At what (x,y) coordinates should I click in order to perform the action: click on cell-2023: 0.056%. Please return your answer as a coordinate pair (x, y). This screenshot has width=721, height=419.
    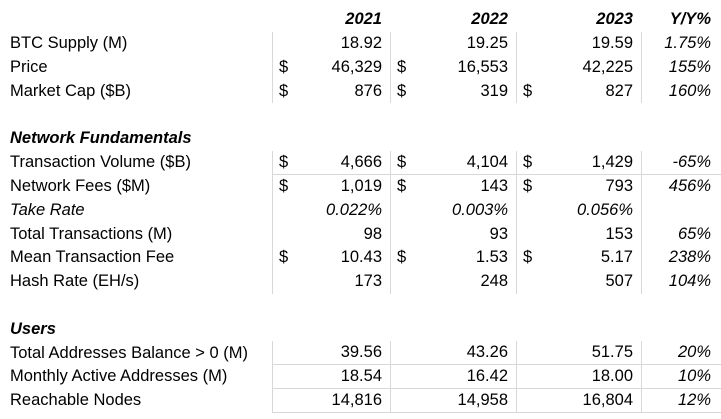
    Looking at the image, I should click on (578, 210).